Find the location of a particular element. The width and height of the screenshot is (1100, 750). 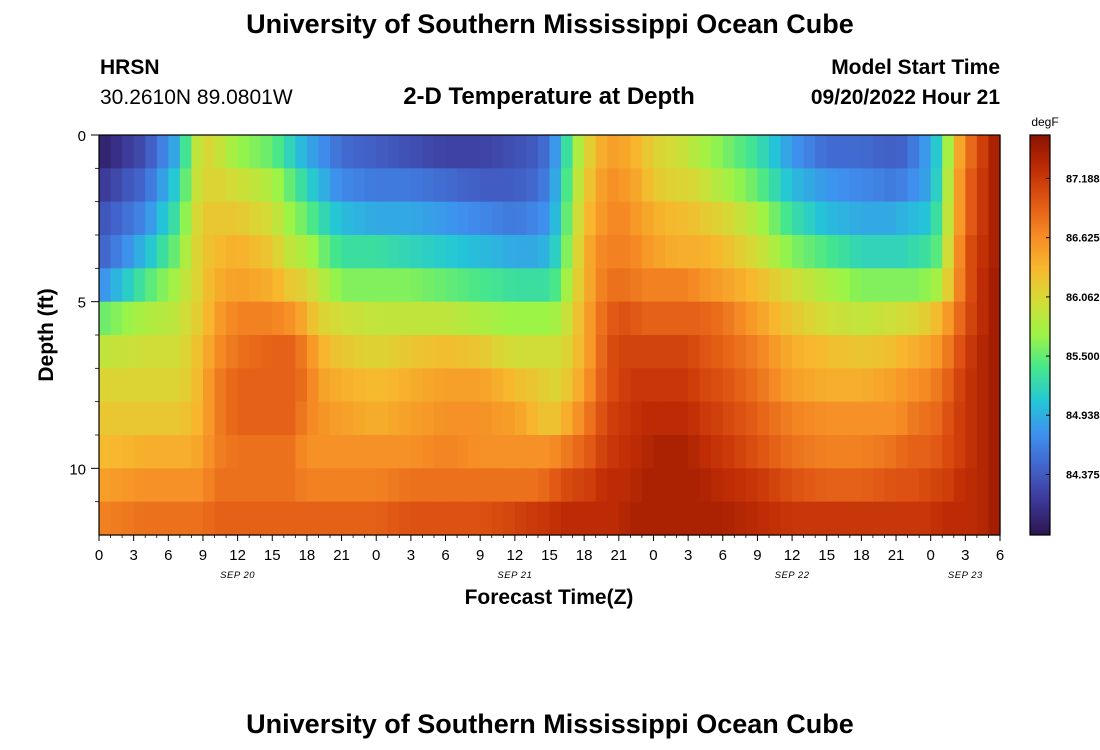

colorbar-tick-label: 86.062 is located at coordinates (1083, 298).